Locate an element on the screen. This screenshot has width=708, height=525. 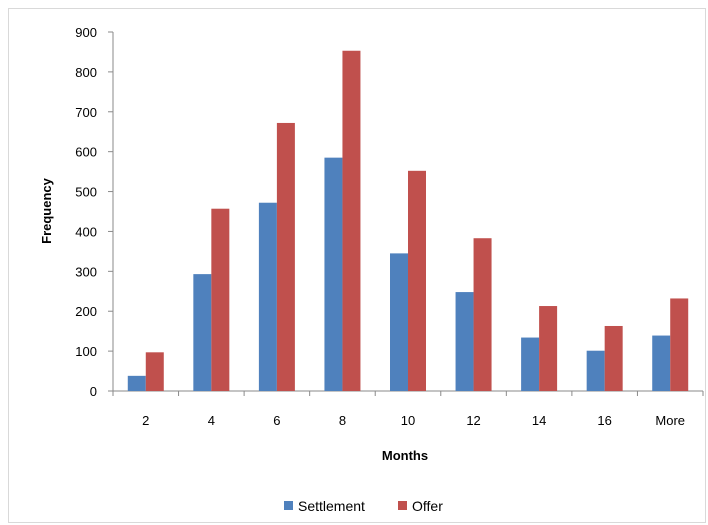
x-tick-label: 10 is located at coordinates (408, 420).